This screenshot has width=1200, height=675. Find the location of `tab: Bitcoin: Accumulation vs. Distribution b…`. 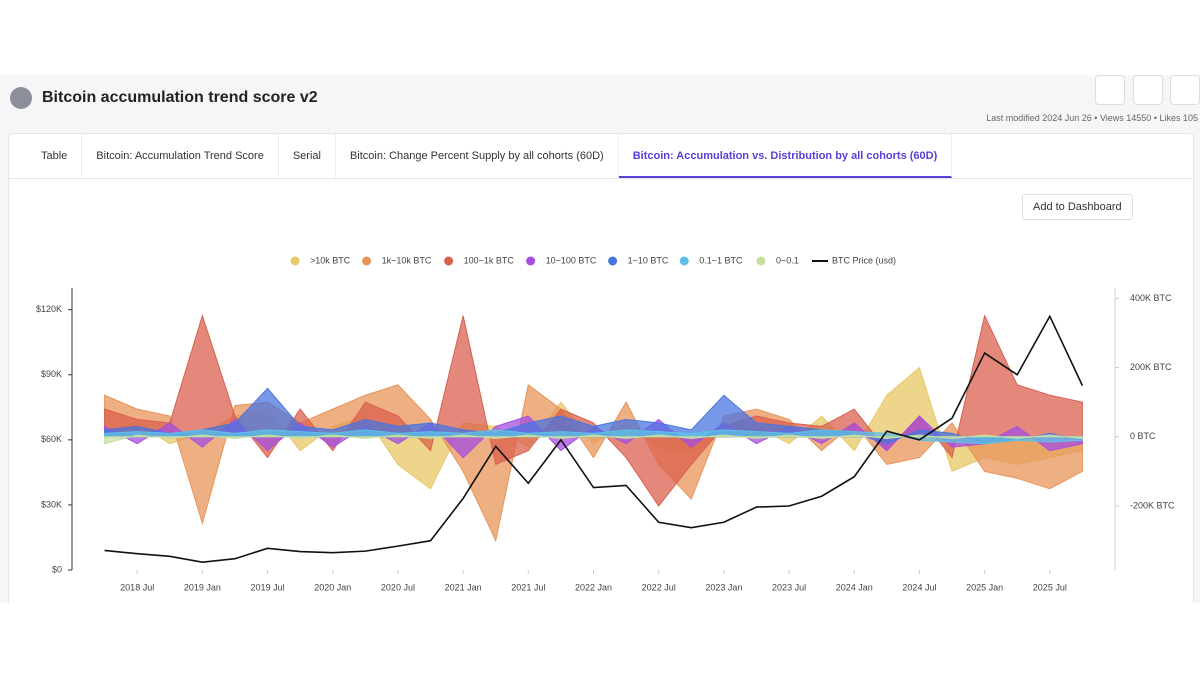

tab: Bitcoin: Accumulation vs. Distribution b… is located at coordinates (785, 156).